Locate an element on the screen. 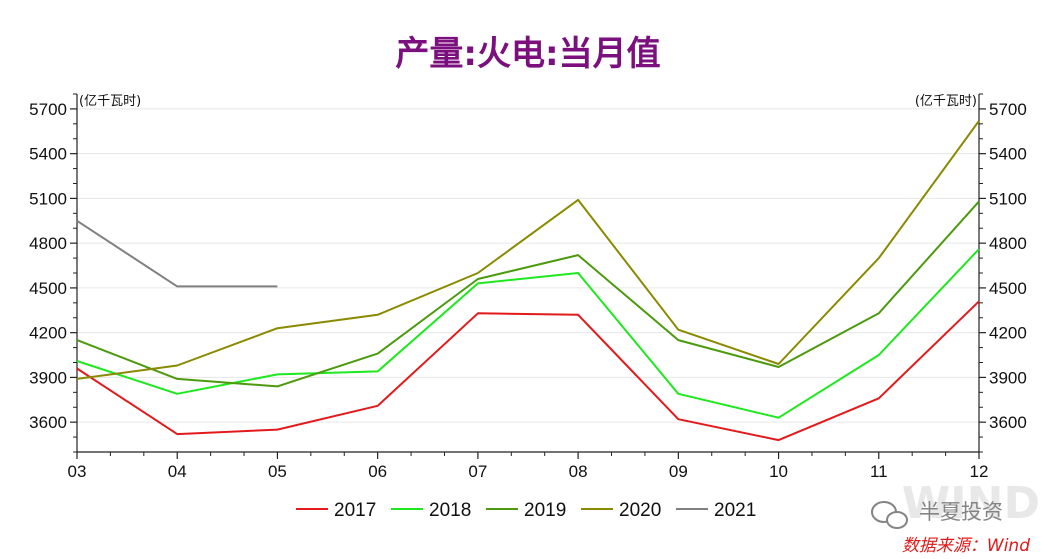 This screenshot has height=559, width=1060. legend-label-2019: 2019 is located at coordinates (545, 510).